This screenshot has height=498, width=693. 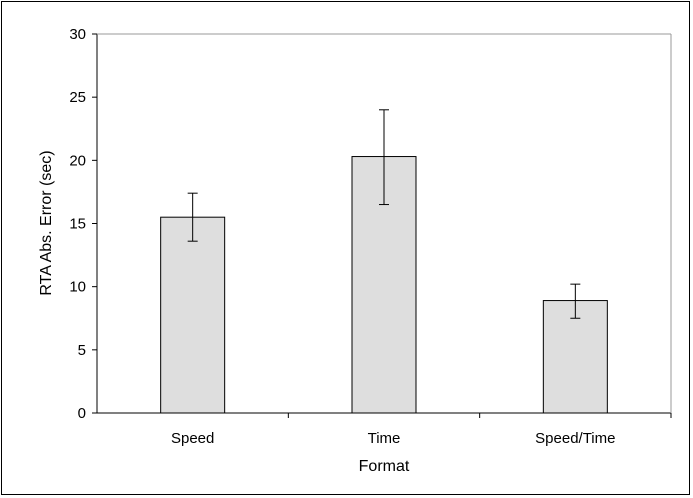 I want to click on y-axis-ticks: 0 5 10 15 20 25 30, so click(x=83, y=224).